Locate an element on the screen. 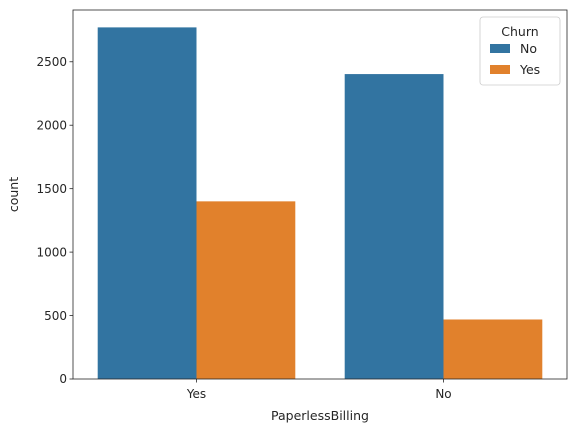 The width and height of the screenshot is (580, 432). legend-swatch-yes is located at coordinates (500, 69).